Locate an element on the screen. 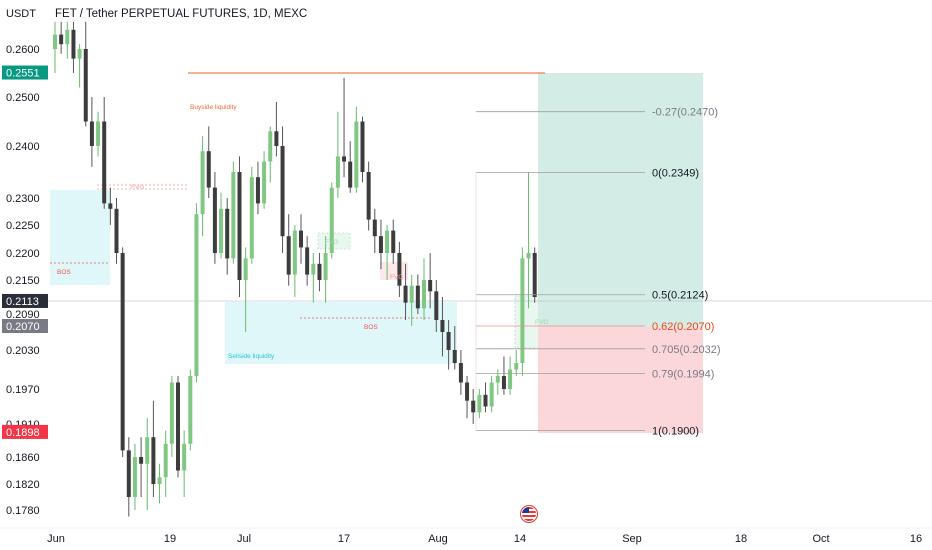 The height and width of the screenshot is (550, 932). price-tag: 0.2113 is located at coordinates (25, 300).